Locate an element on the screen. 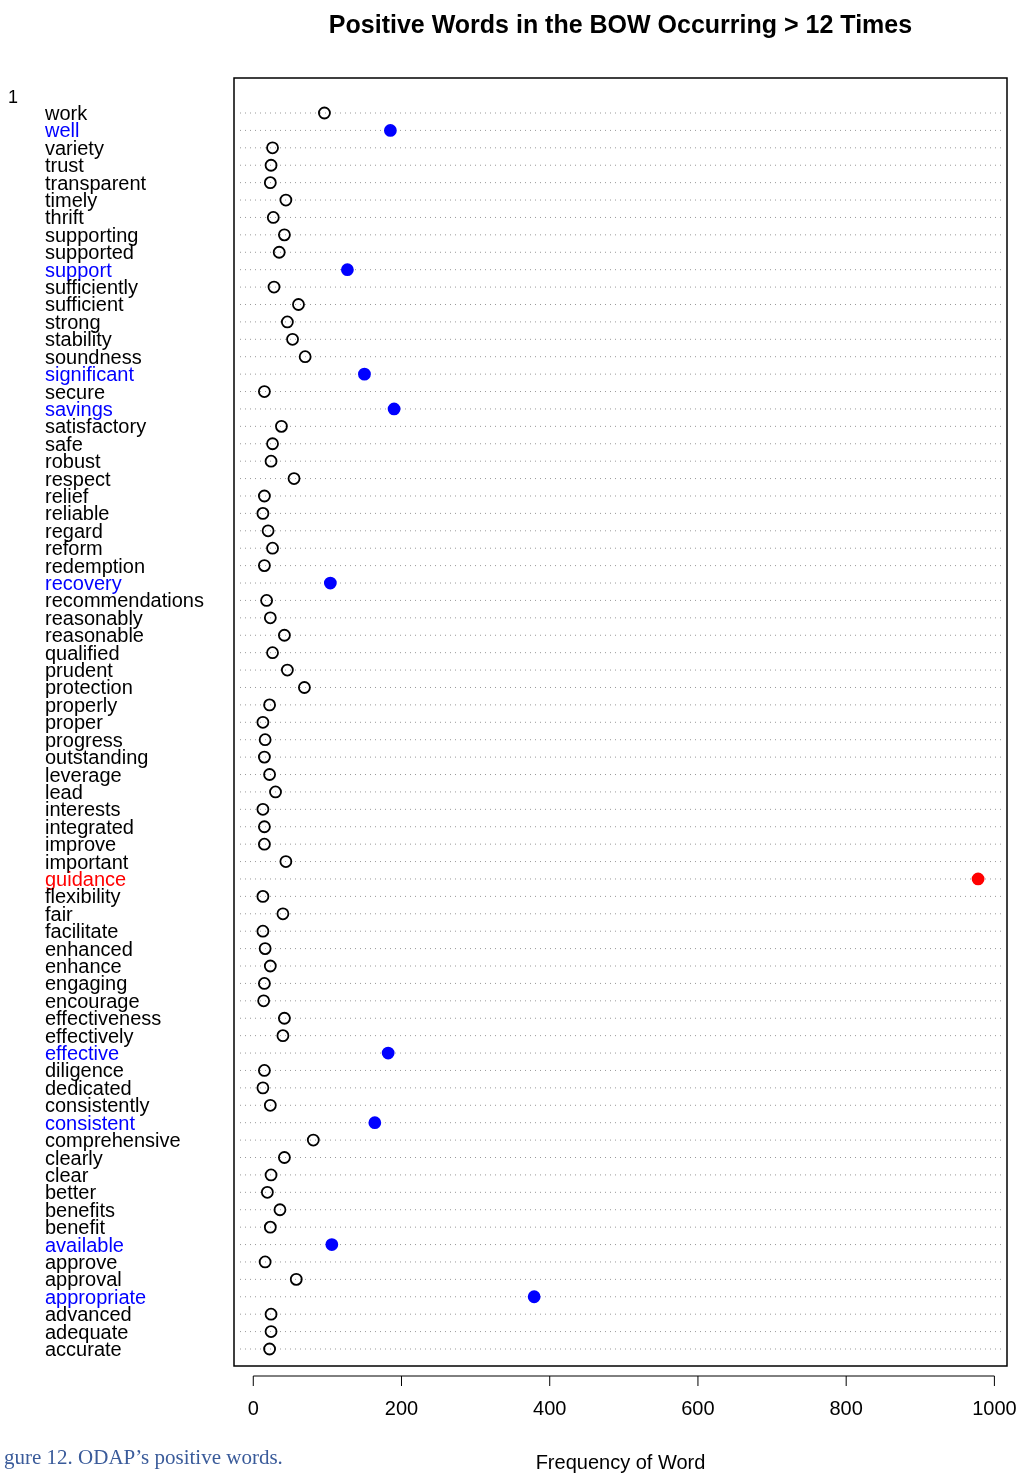  y-tick-label: thrift is located at coordinates (65, 217).